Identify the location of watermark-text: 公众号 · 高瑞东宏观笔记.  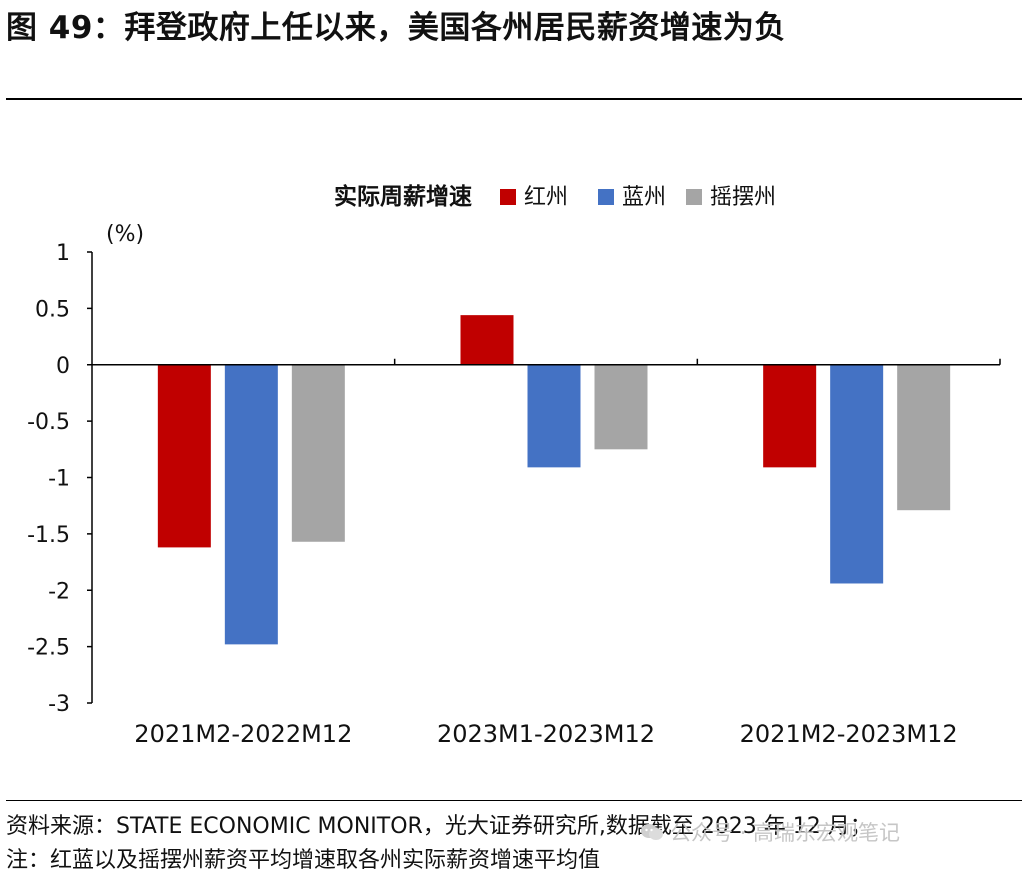
(785, 833).